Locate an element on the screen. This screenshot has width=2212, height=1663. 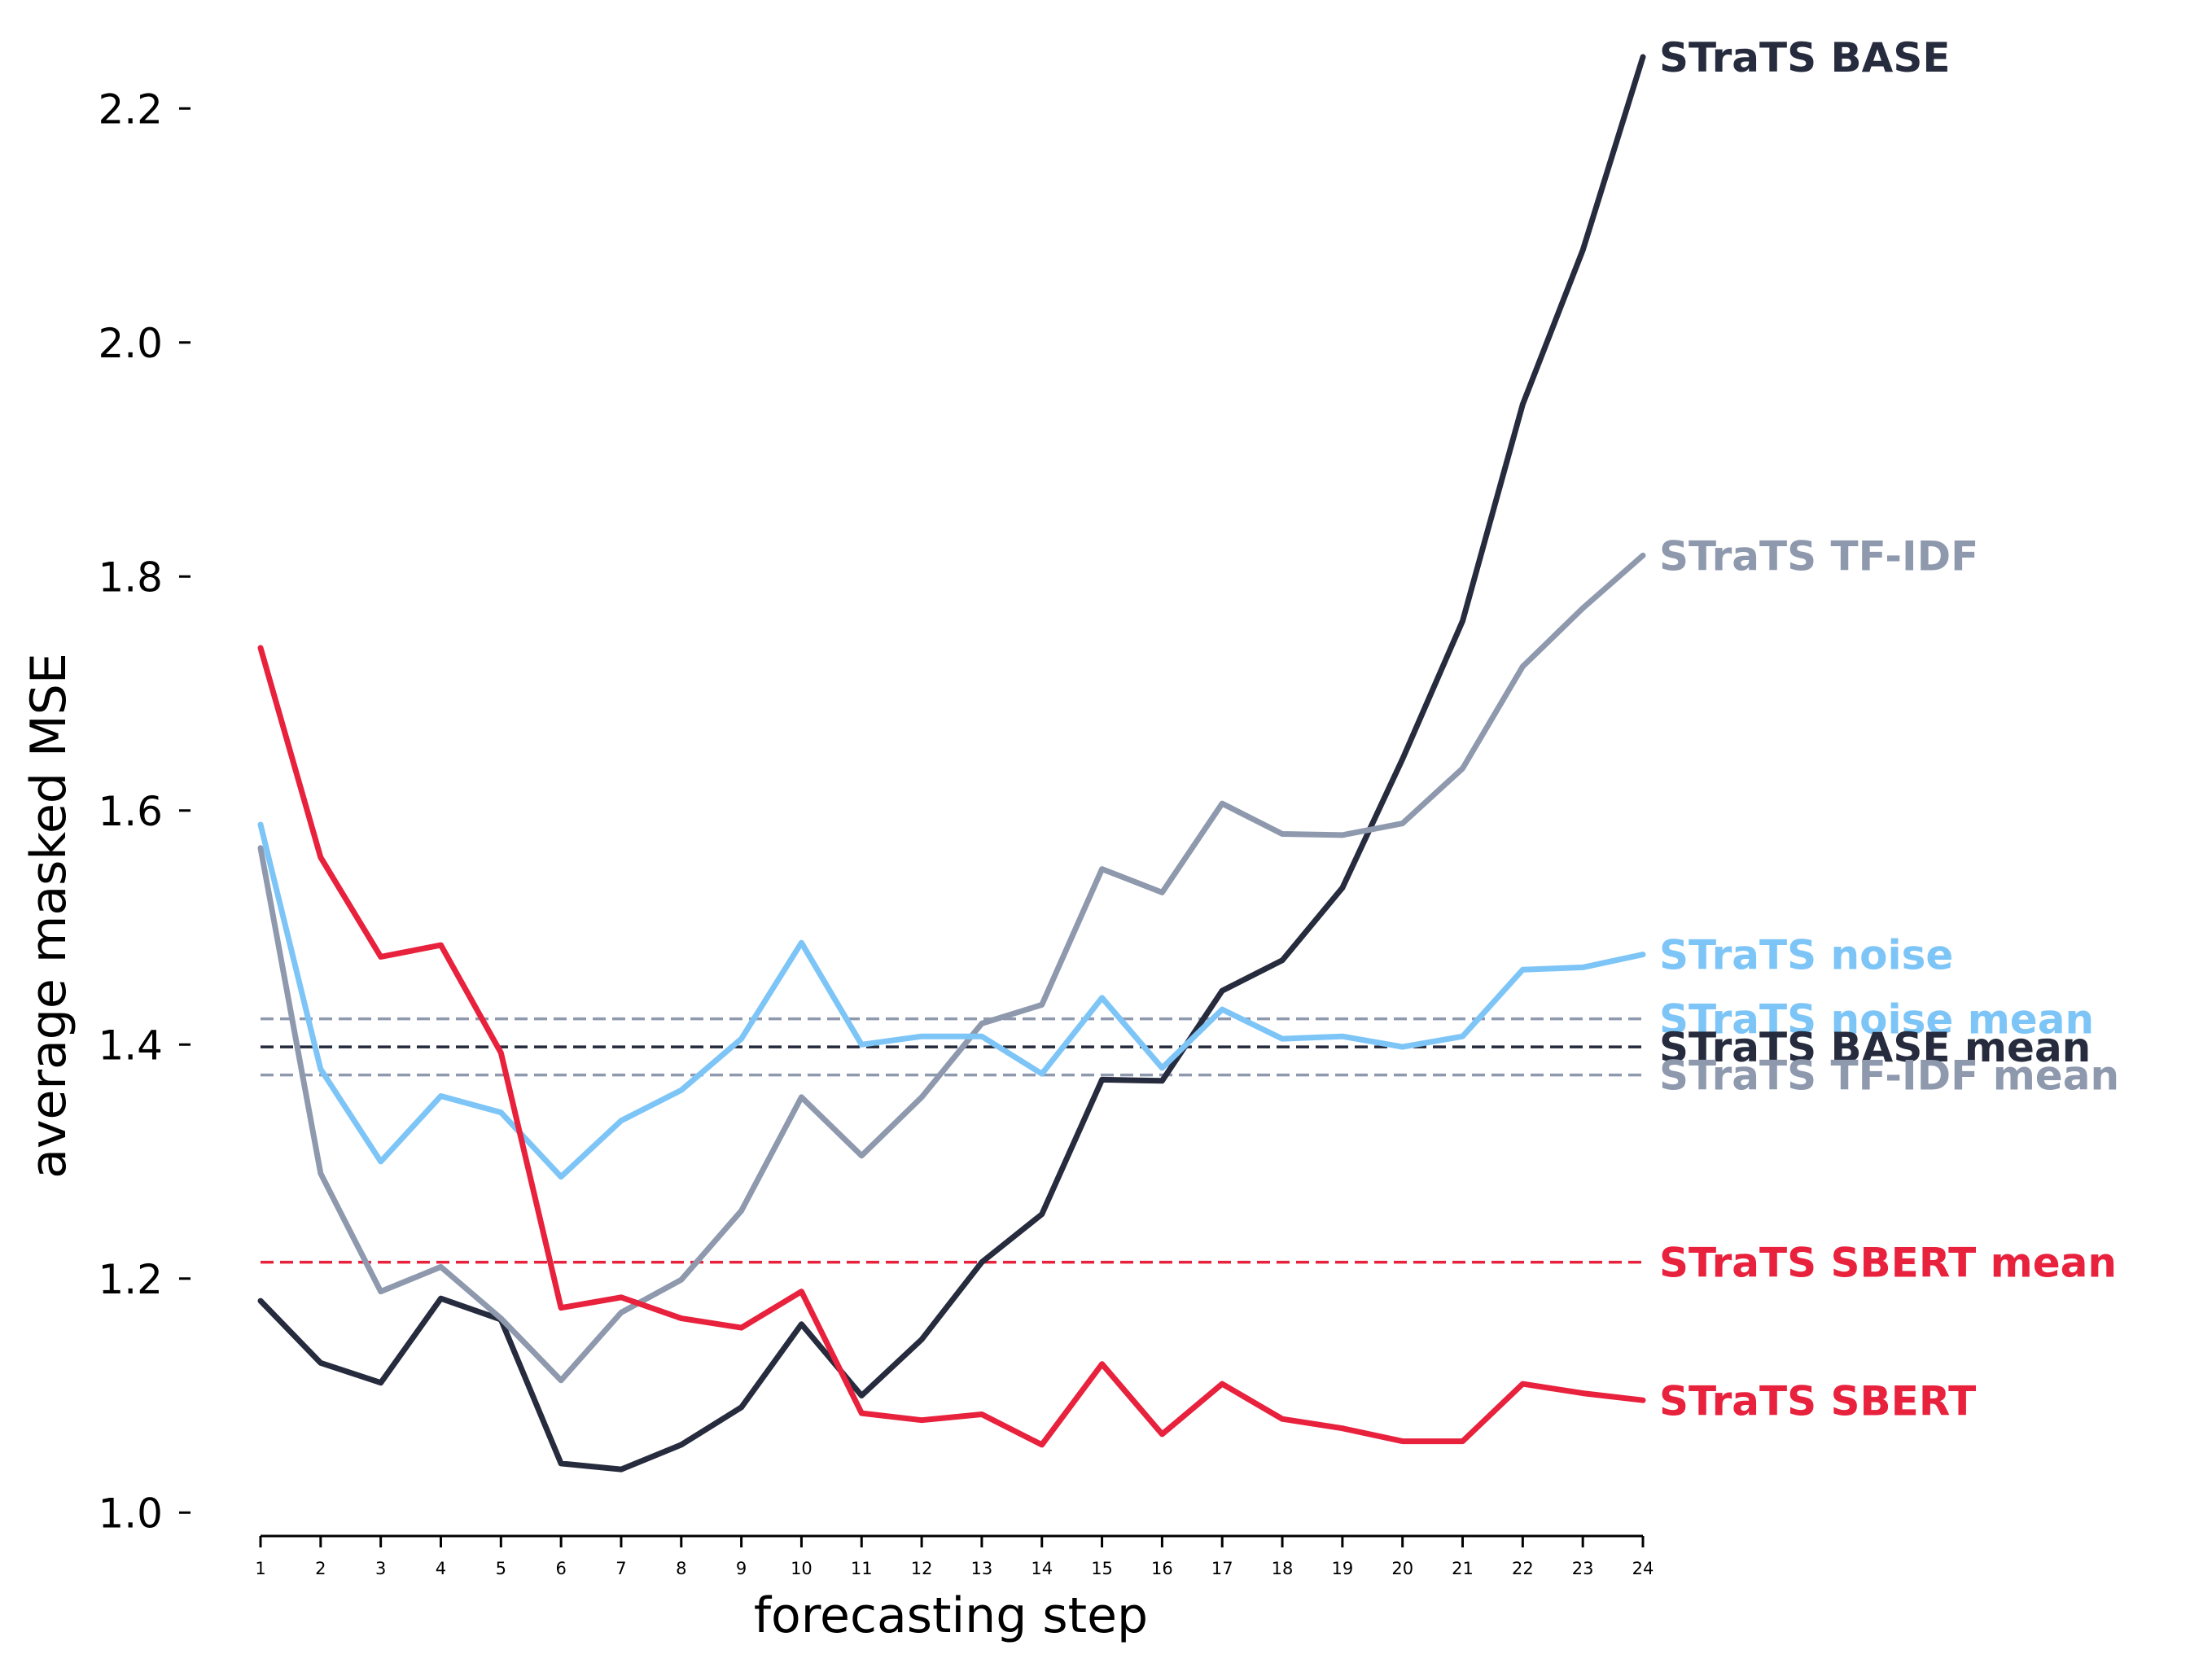
series-line is located at coordinates (951, 1000).